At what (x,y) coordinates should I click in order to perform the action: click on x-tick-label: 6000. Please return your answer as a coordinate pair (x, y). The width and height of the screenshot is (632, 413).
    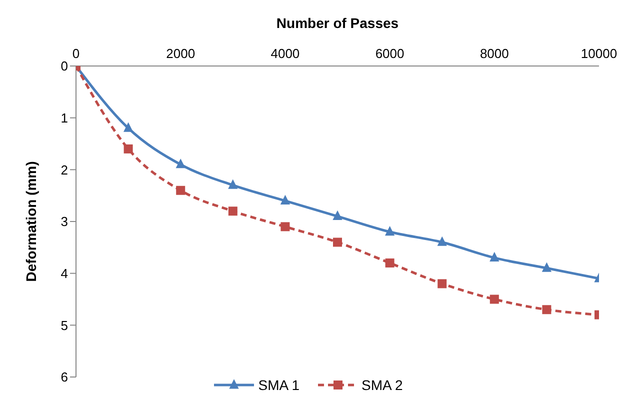
    Looking at the image, I should click on (389, 53).